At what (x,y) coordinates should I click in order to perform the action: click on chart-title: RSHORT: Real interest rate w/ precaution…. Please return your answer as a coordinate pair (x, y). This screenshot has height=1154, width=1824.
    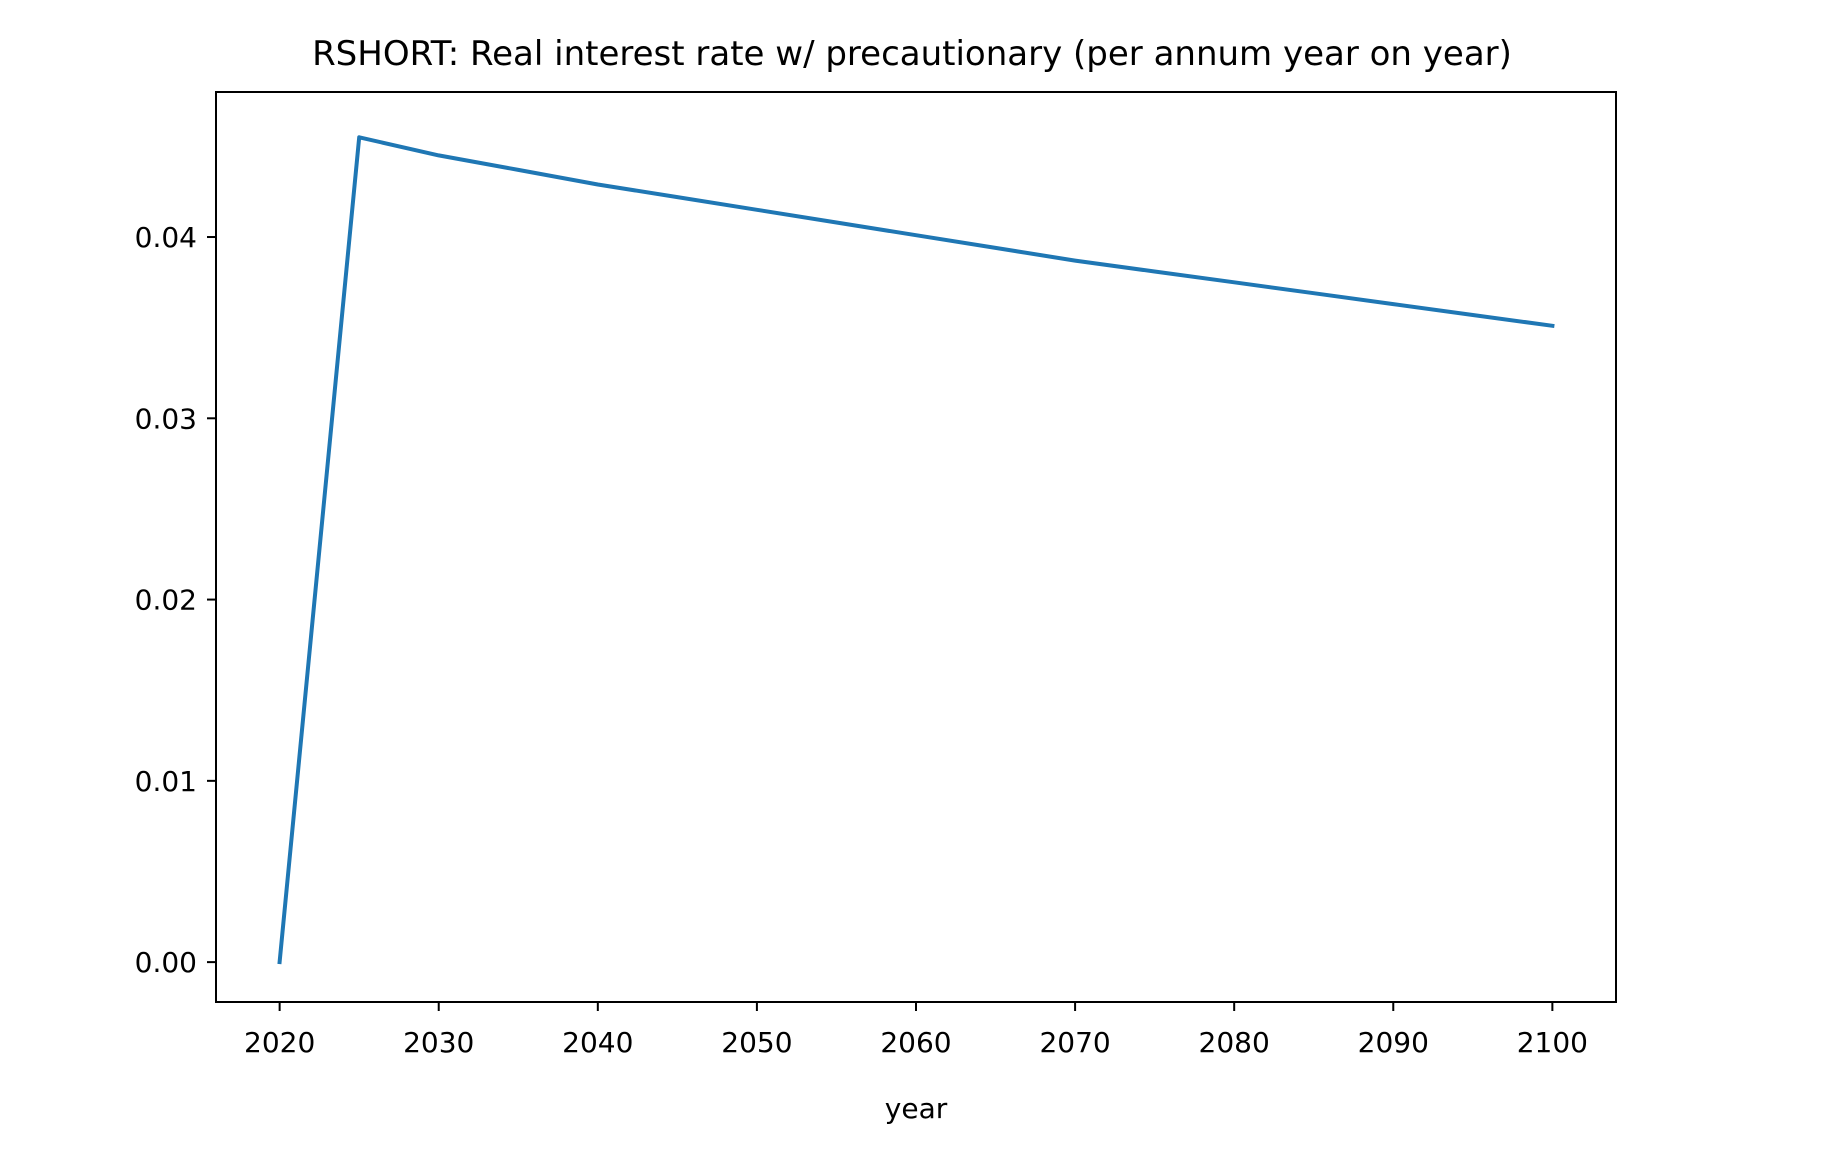
    Looking at the image, I should click on (912, 54).